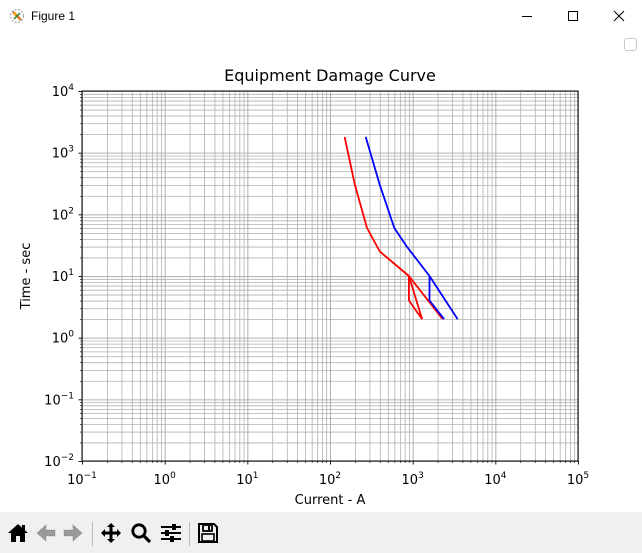 The image size is (642, 553). I want to click on forward-button, so click(73, 533).